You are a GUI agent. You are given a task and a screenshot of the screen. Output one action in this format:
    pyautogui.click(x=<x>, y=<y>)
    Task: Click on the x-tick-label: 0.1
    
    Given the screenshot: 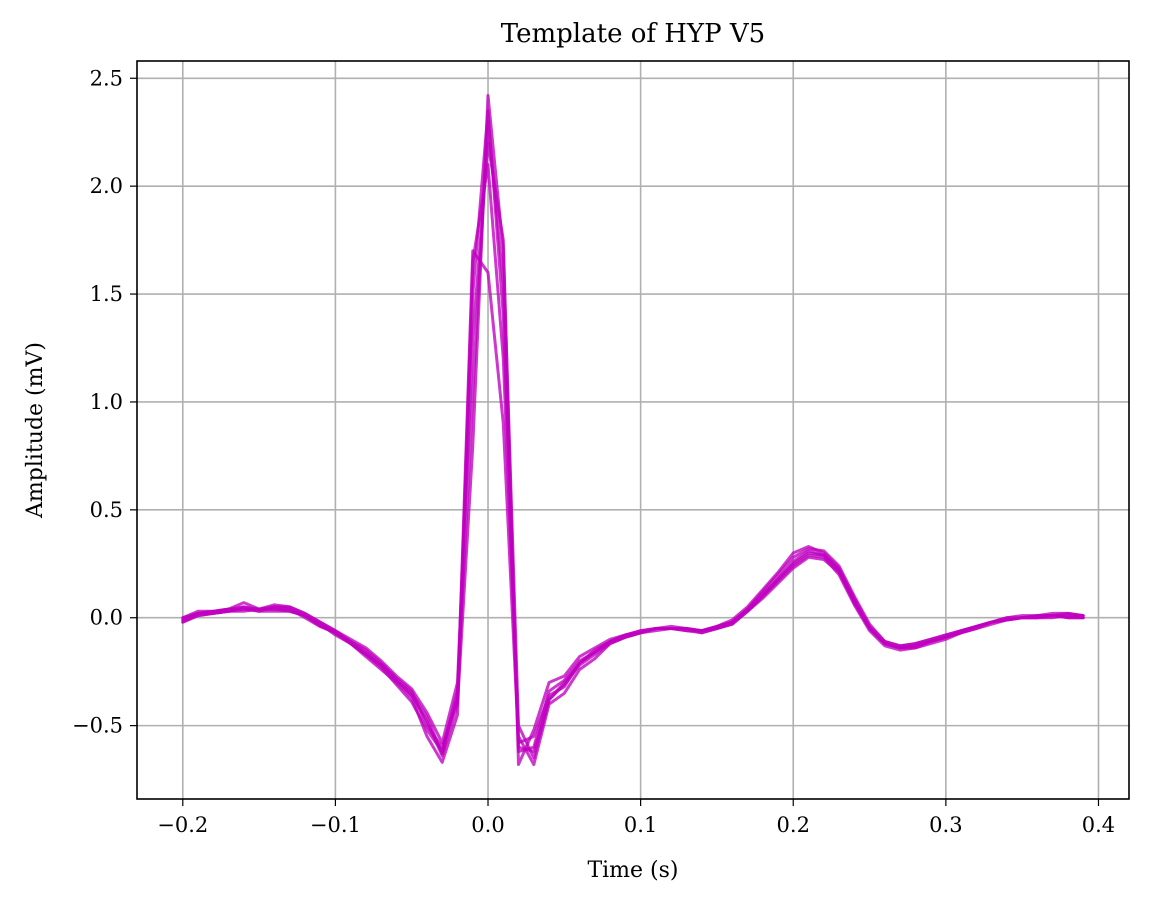 What is the action you would take?
    pyautogui.click(x=640, y=825)
    